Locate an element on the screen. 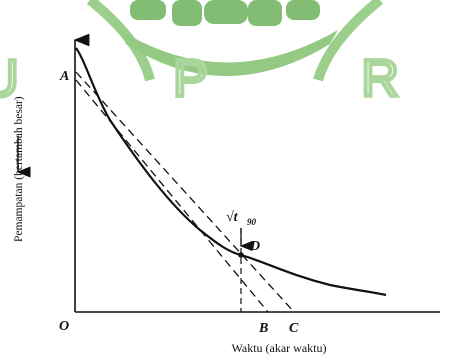 This screenshot has height=356, width=450. watermark-arc-right is located at coordinates (348, 41).